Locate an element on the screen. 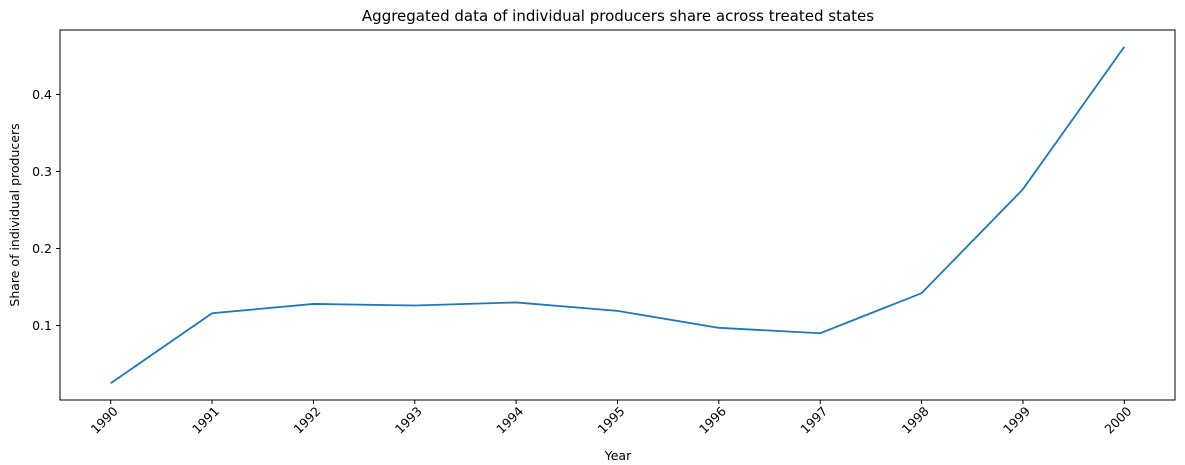 The image size is (1185, 465). x-tick-label: 2000 is located at coordinates (1117, 419).